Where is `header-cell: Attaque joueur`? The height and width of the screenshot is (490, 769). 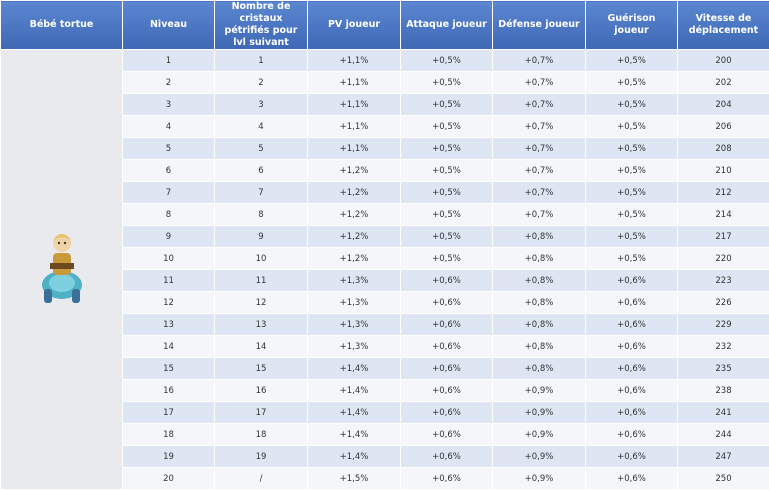
header-cell: Attaque joueur is located at coordinates (447, 25).